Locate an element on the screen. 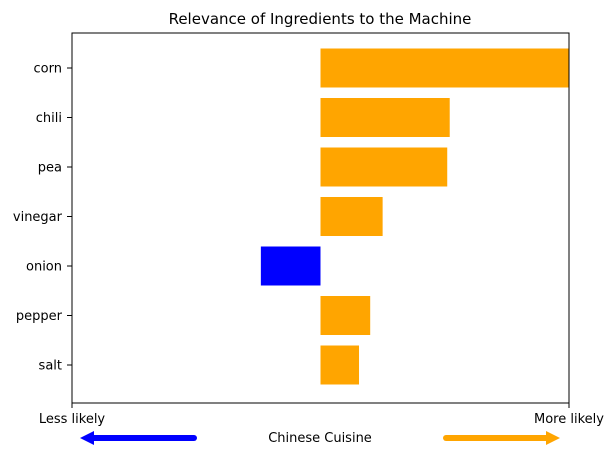  y-tick-label-vinegar: vinegar is located at coordinates (38, 217).